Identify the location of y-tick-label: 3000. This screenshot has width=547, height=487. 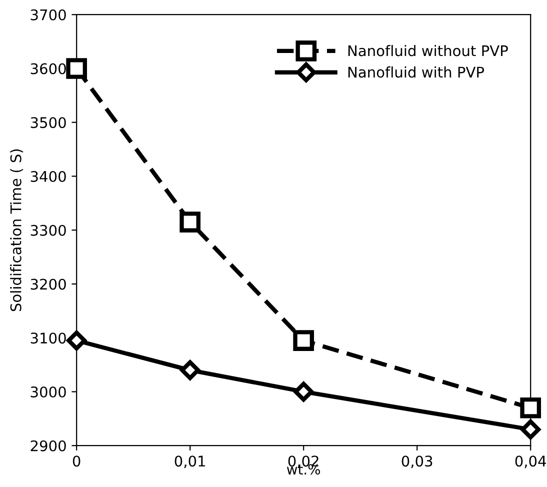
(48, 392).